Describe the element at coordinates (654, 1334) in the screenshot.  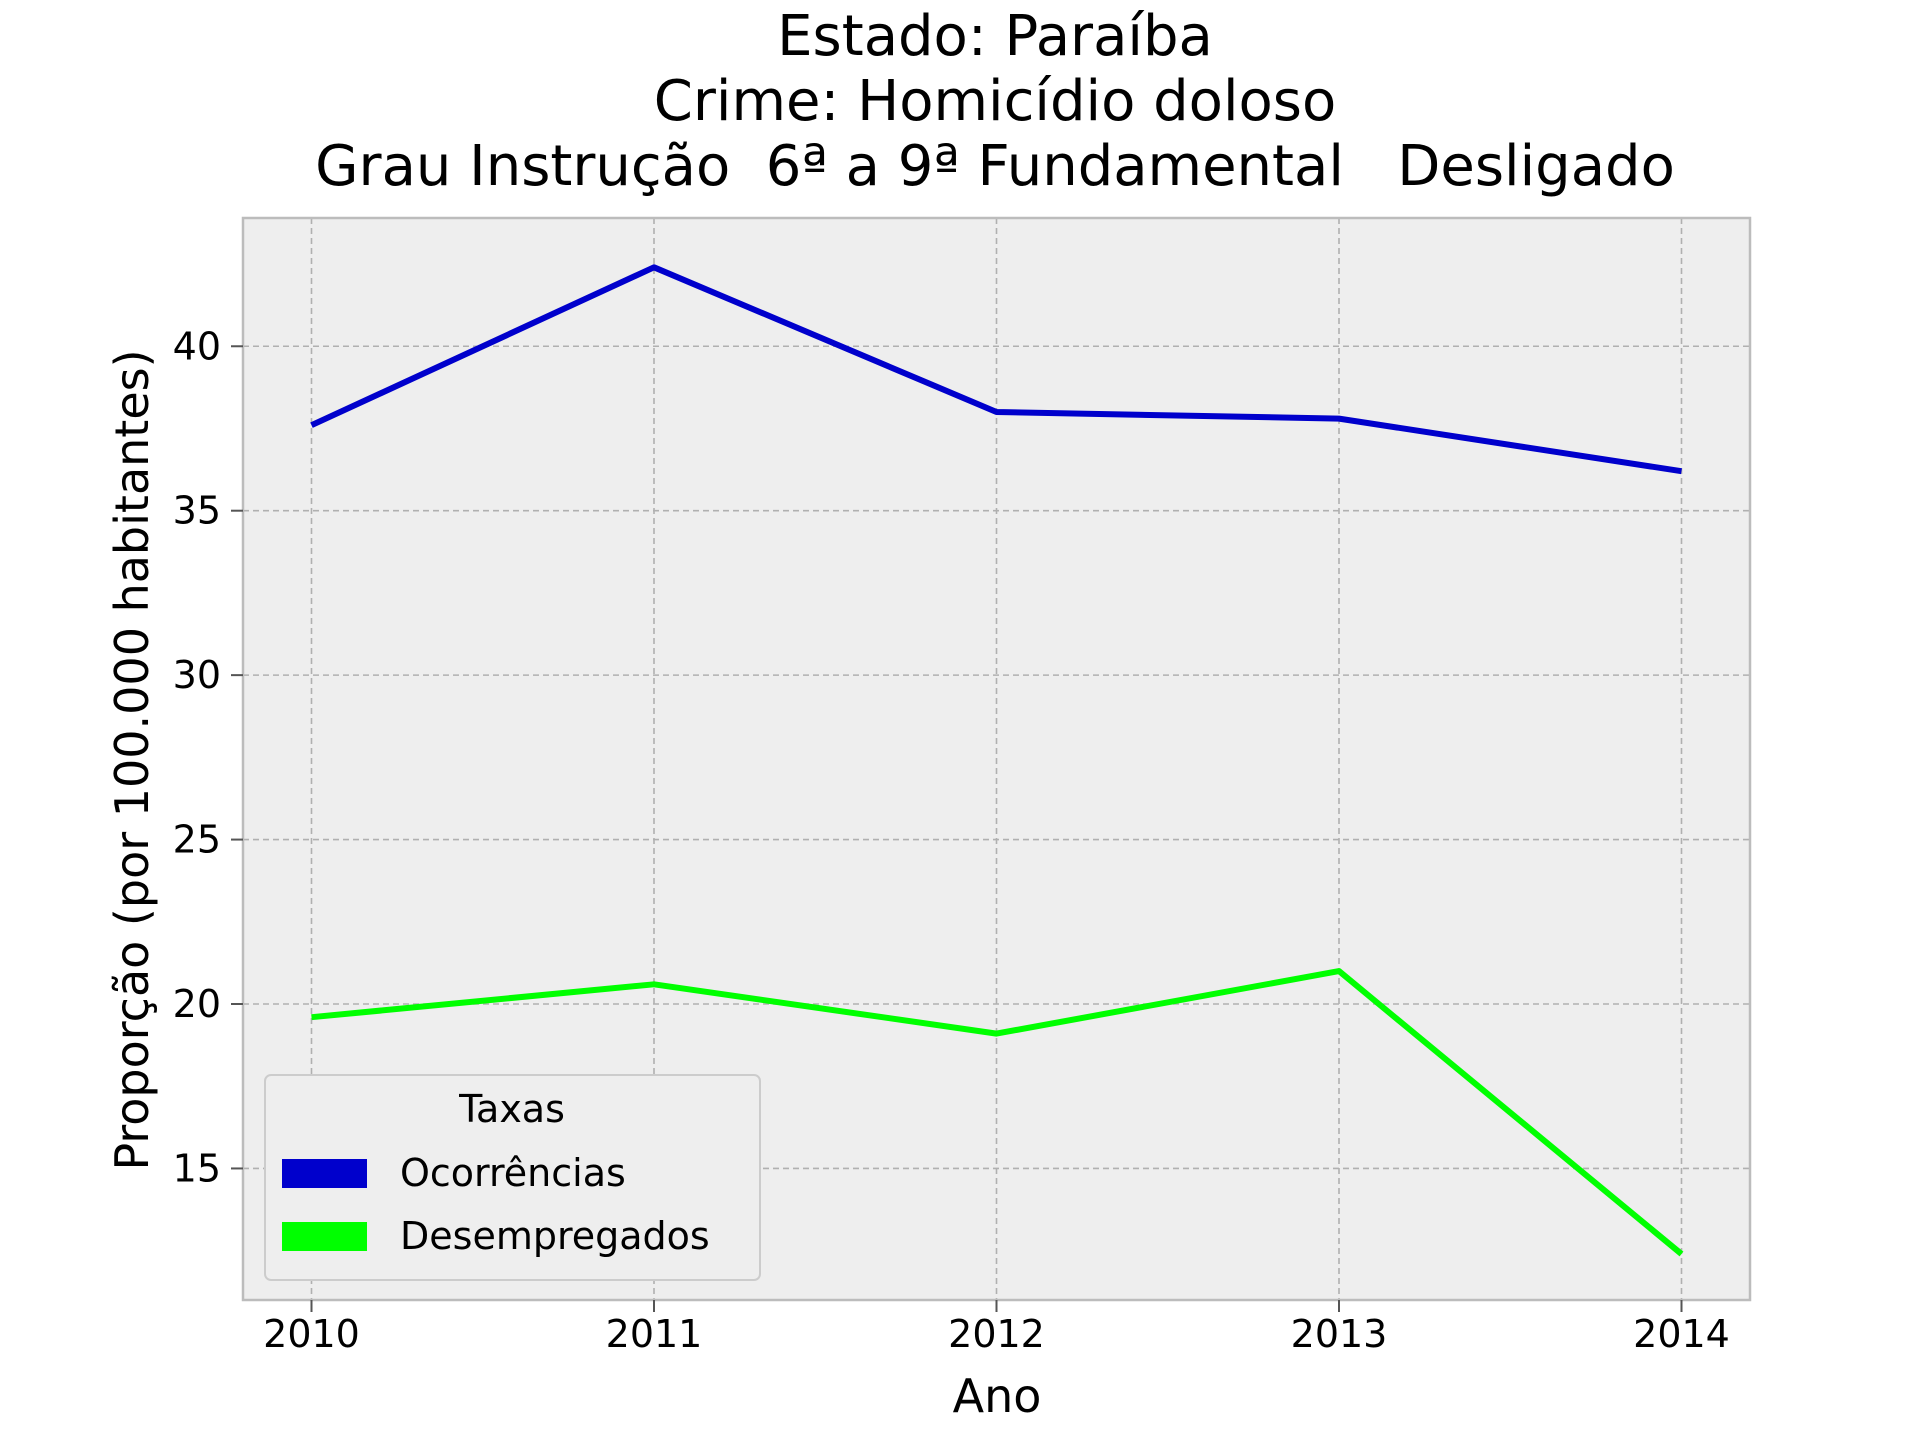
I see `x-tick-label: 2011` at that location.